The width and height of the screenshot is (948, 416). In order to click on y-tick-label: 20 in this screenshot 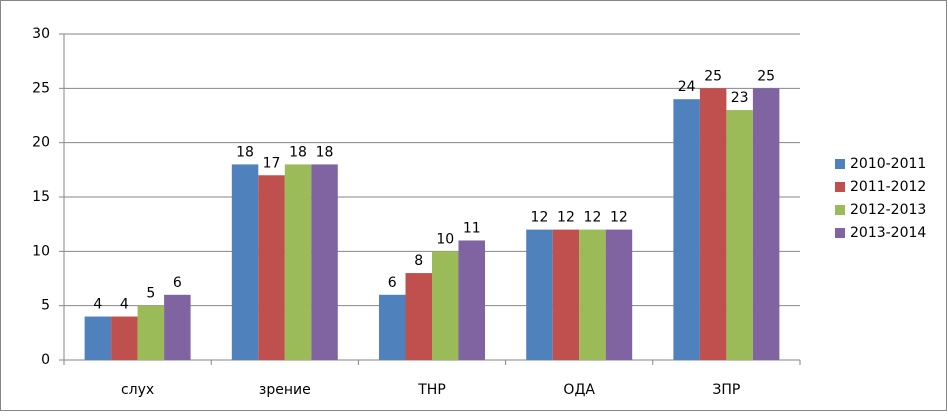, I will do `click(41, 143)`.